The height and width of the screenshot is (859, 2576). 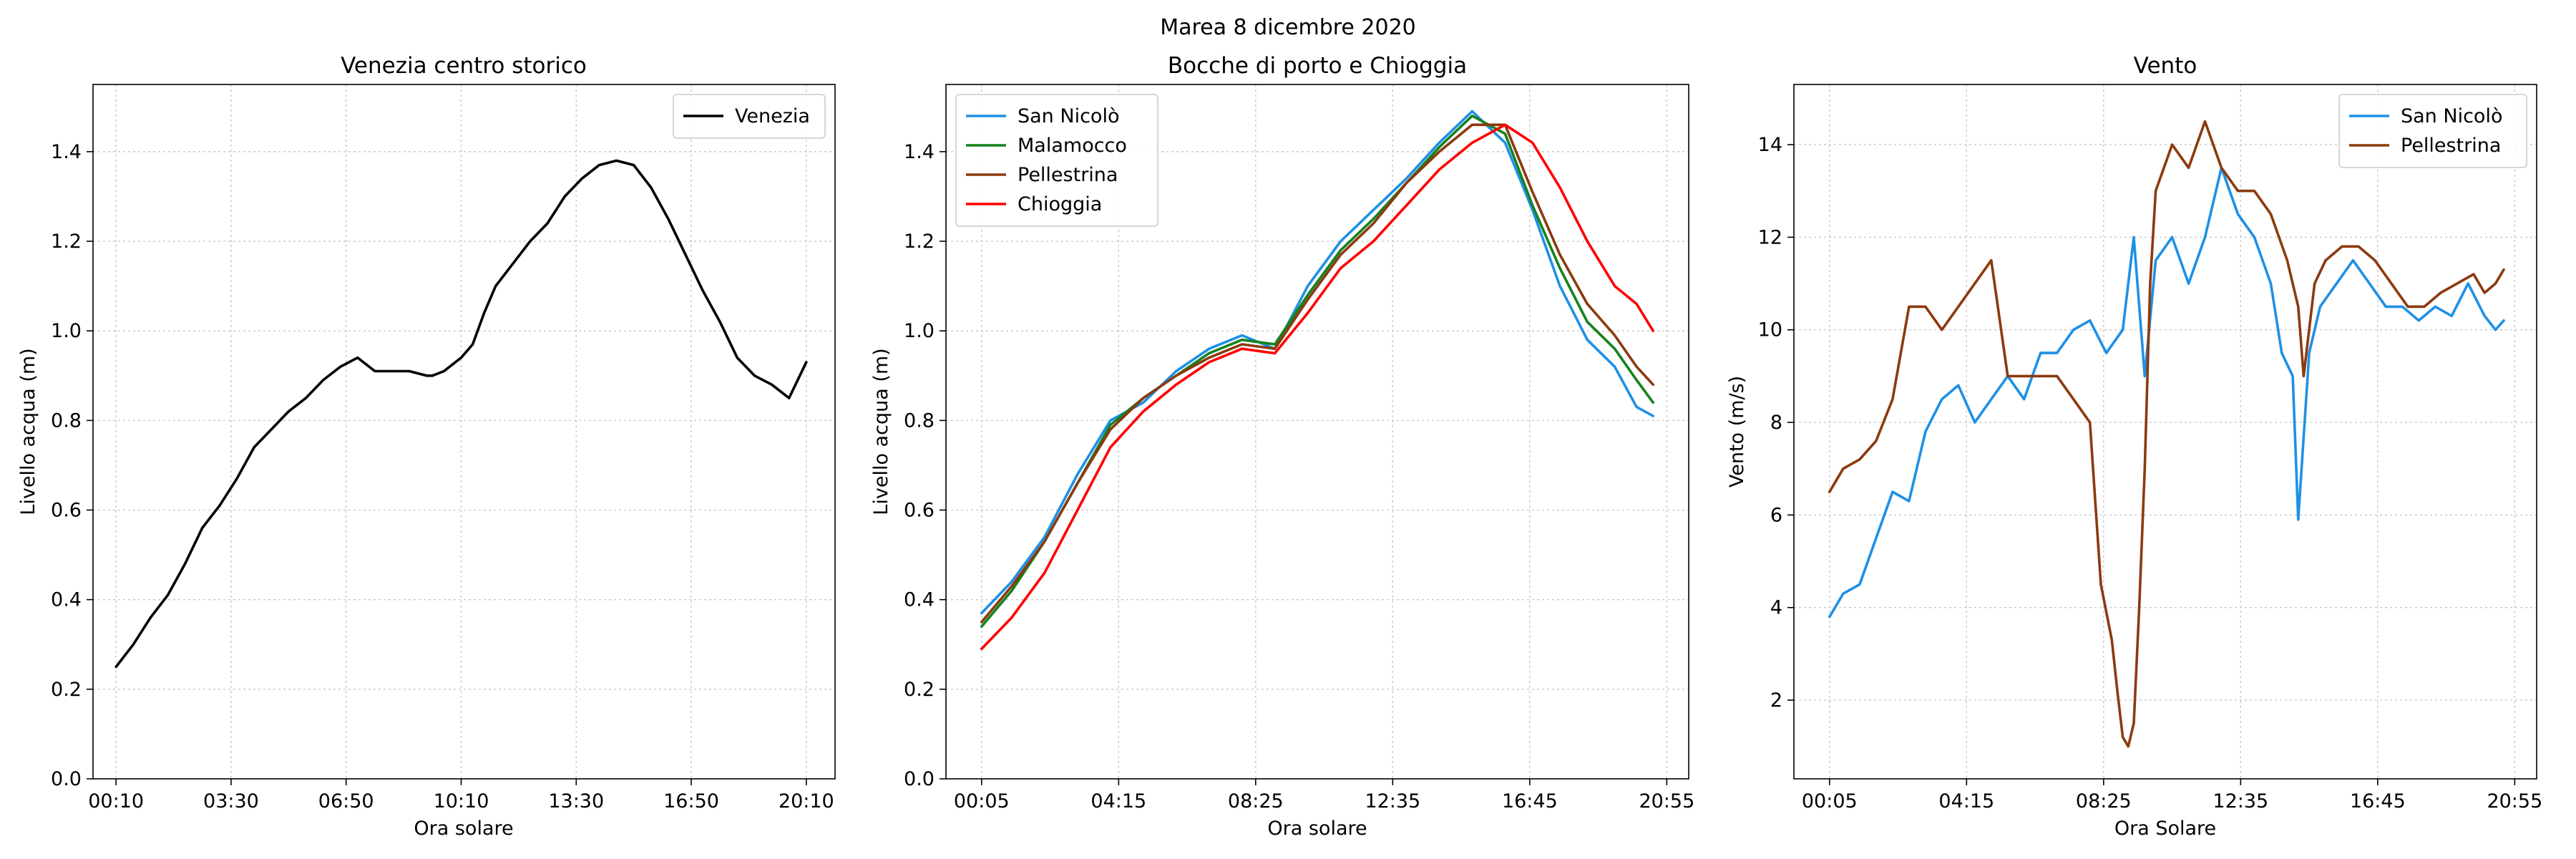 I want to click on chart-title: Vento, so click(x=2165, y=66).